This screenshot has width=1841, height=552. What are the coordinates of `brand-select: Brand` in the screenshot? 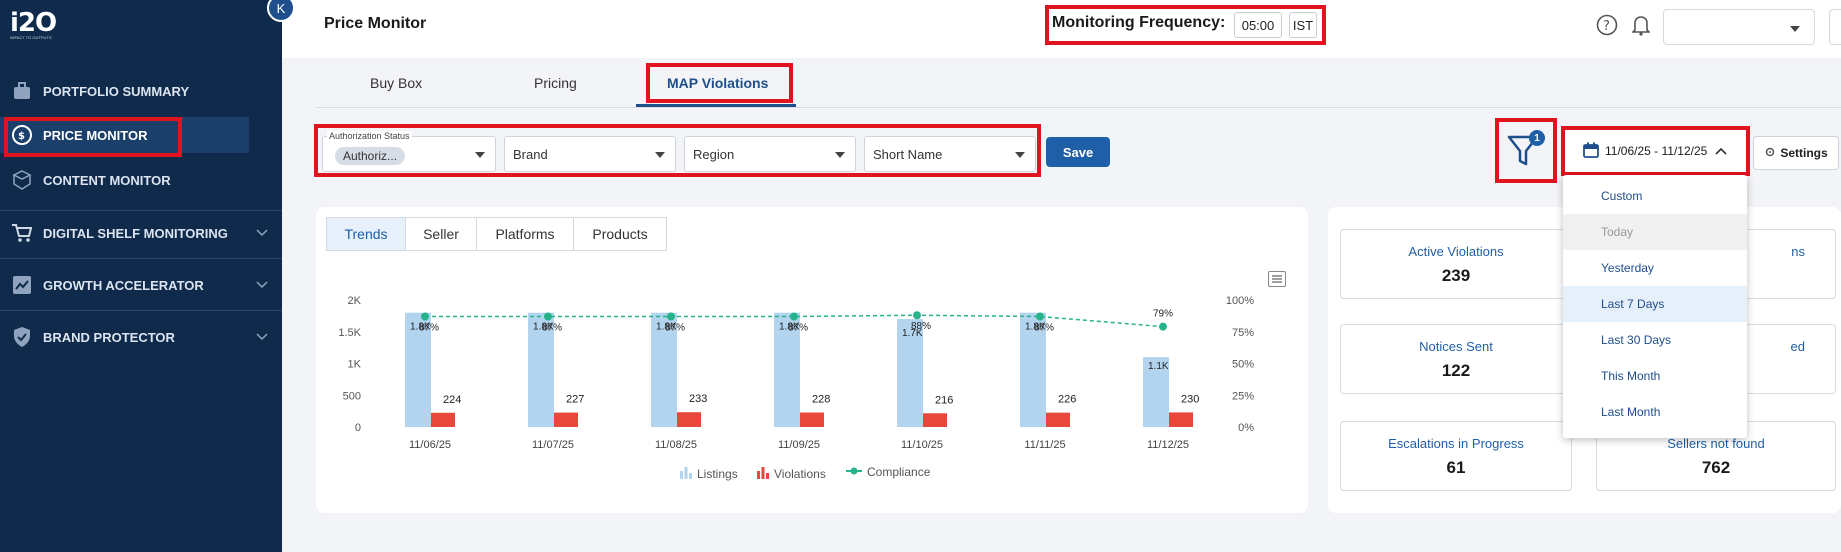 It's located at (590, 154).